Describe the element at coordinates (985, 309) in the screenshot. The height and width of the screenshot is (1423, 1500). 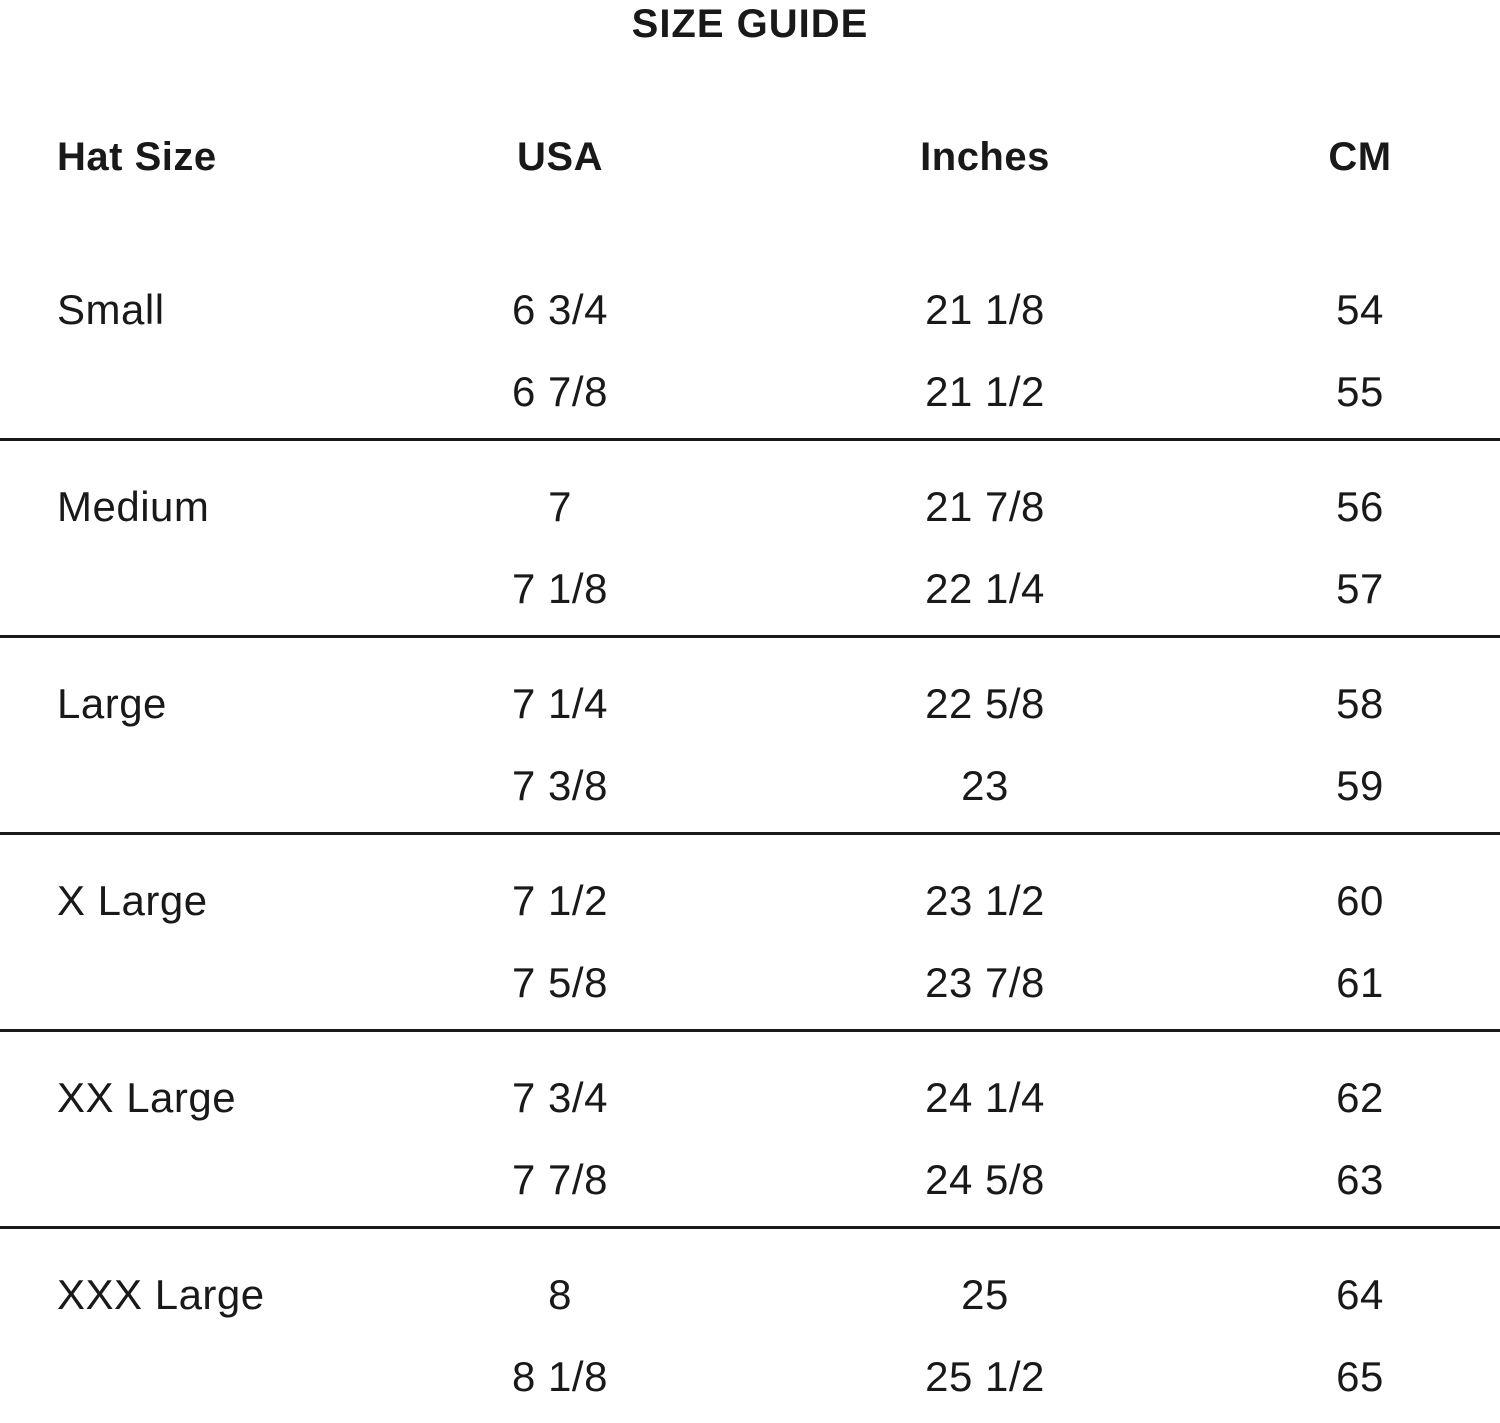
I see `inches-value: 21 1/8` at that location.